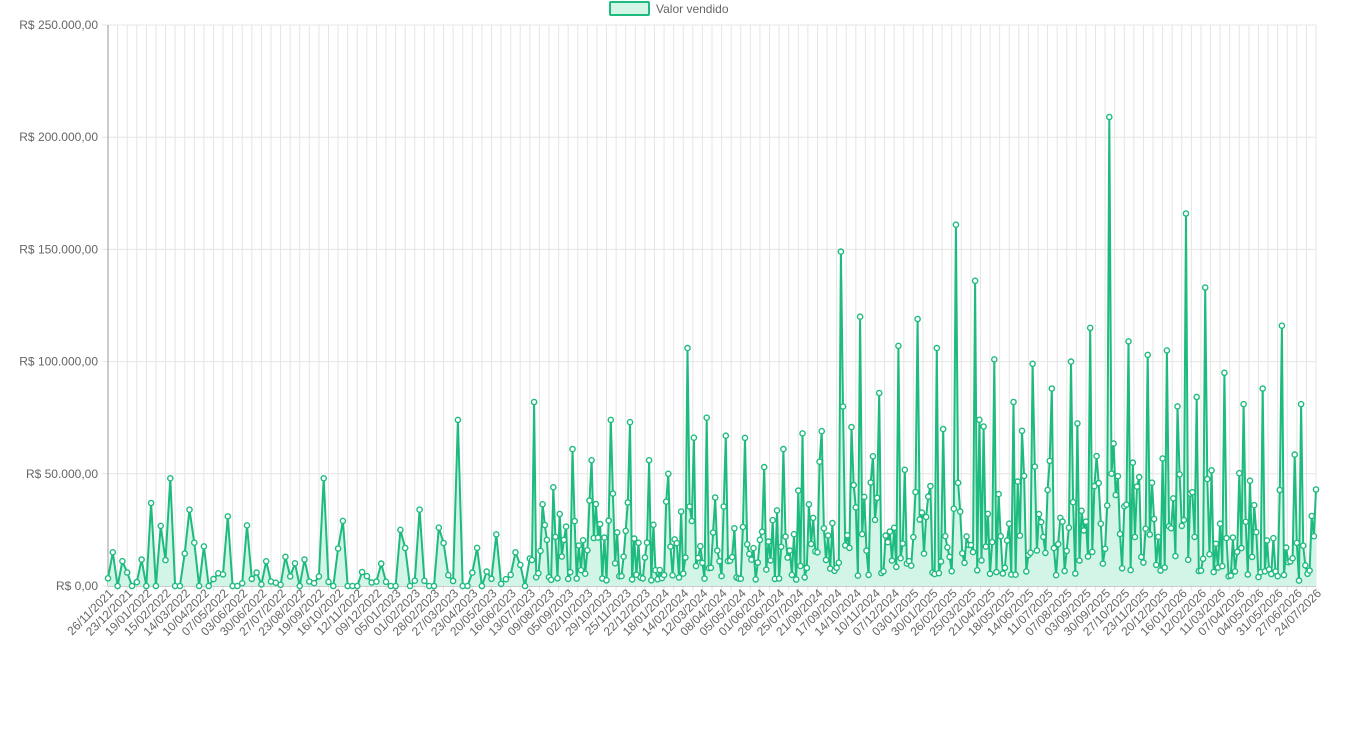  Describe the element at coordinates (629, 8) in the screenshot. I see `legend-swatch` at that location.